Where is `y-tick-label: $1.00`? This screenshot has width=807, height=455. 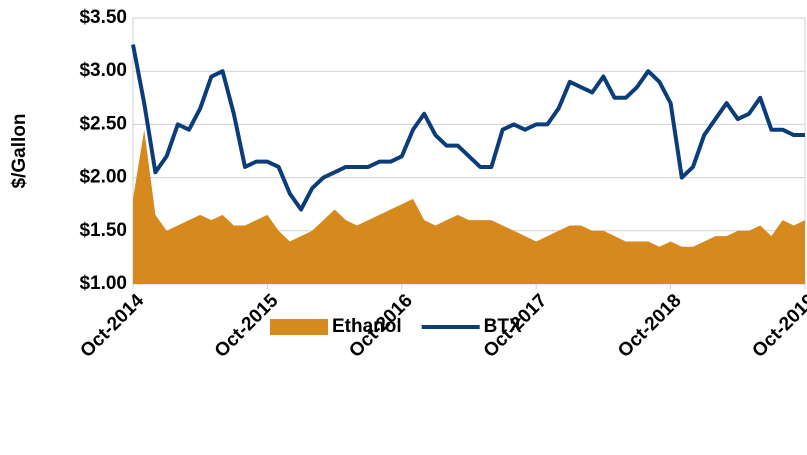 y-tick-label: $1.00 is located at coordinates (103, 283).